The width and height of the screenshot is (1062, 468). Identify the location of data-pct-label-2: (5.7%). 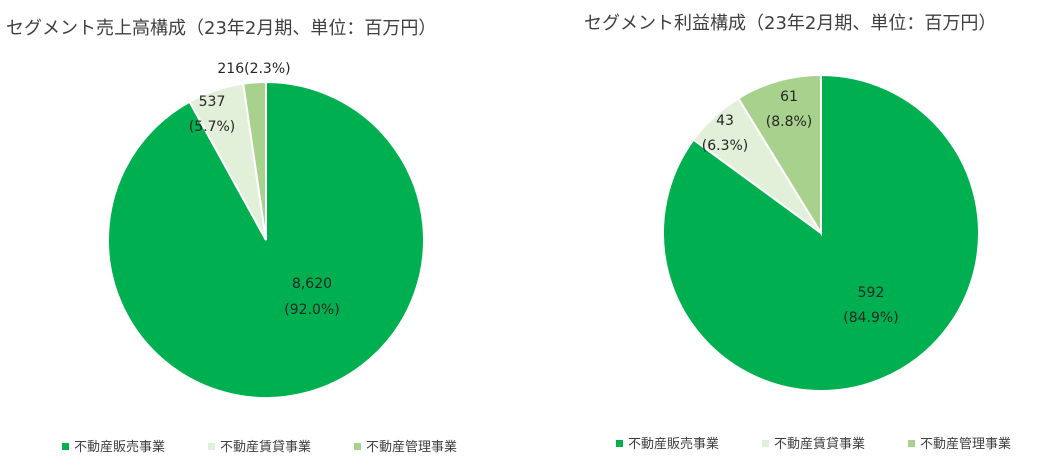
(212, 127).